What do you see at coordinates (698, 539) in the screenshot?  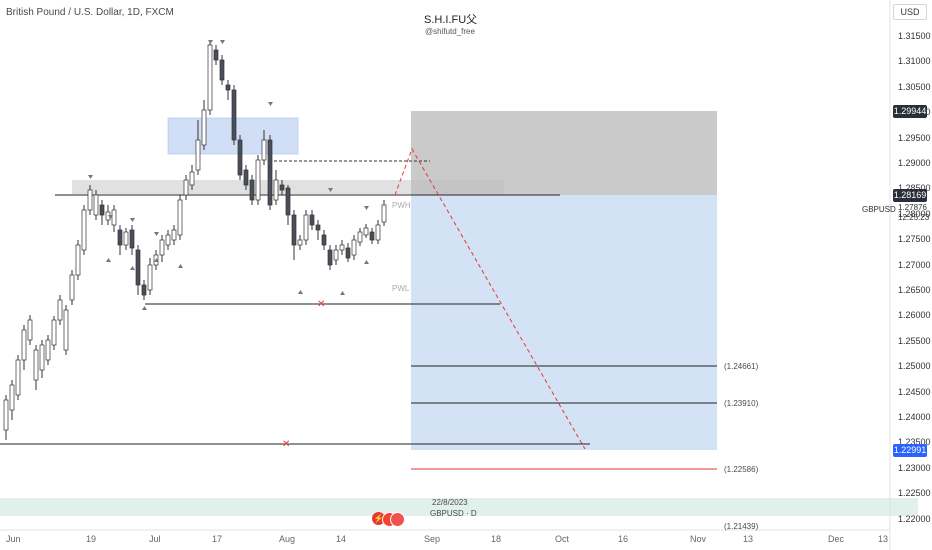 I see `time-tick: Nov` at bounding box center [698, 539].